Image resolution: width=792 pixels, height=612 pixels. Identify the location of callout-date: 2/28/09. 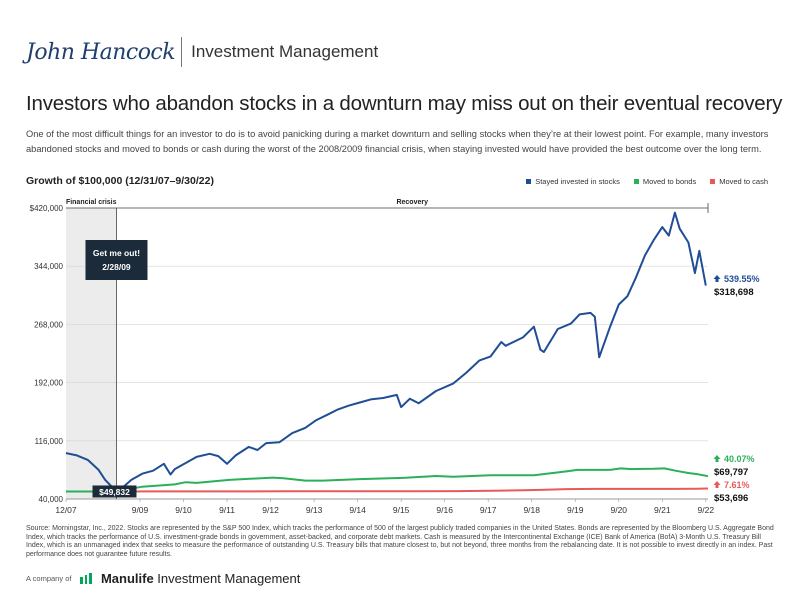
(116, 267).